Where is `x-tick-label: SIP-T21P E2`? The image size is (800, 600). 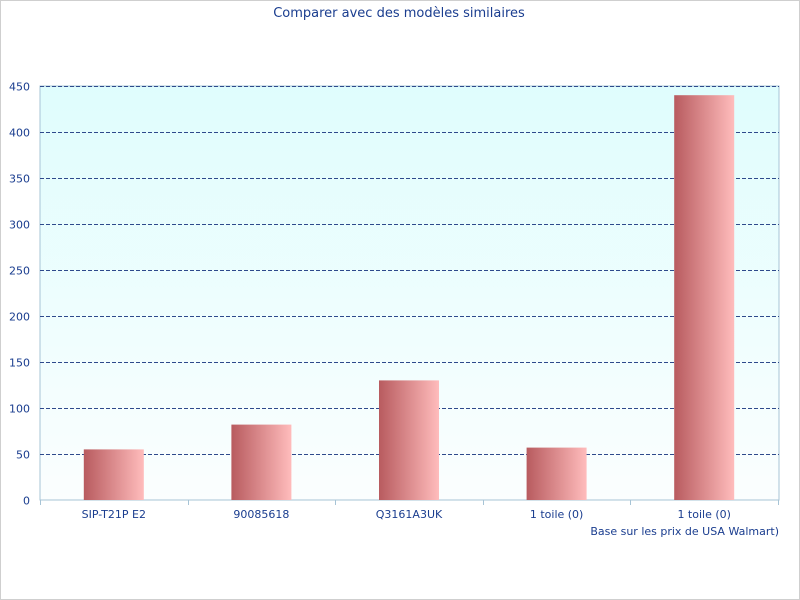
x-tick-label: SIP-T21P E2 is located at coordinates (114, 514).